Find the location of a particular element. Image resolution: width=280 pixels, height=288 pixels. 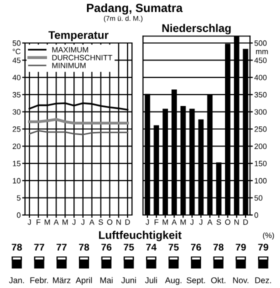

category-label: Mai is located at coordinates (106, 280).